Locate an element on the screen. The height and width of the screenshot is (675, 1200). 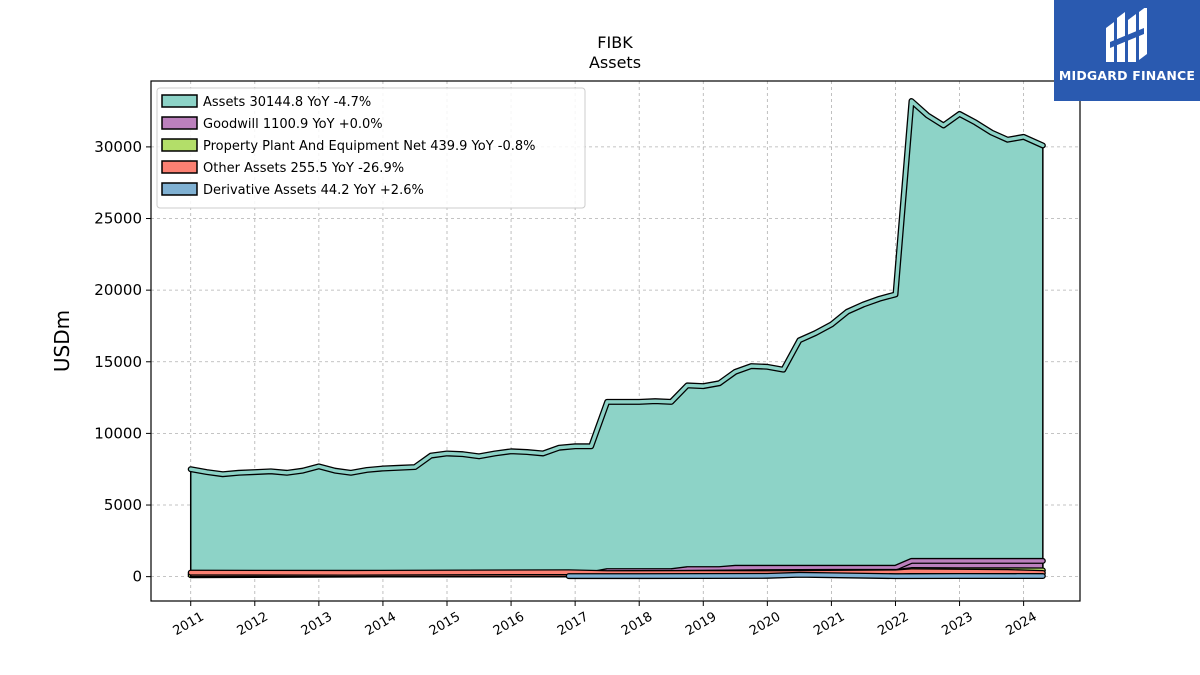
legend-entry: Goodwill 1100.9 YoY +0.0% is located at coordinates (272, 124).